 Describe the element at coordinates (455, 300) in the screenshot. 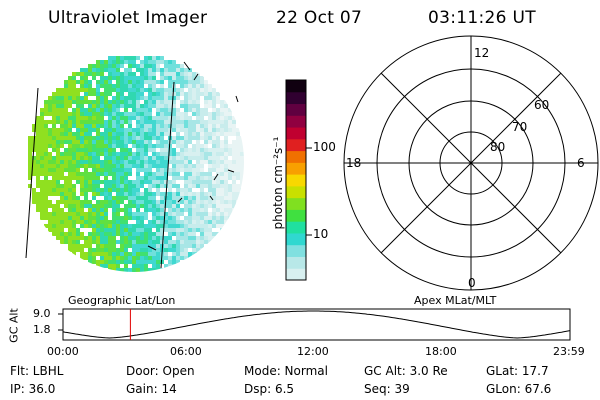

I see `apex-mlat-mlt-label: Apex MLat/MLT` at that location.